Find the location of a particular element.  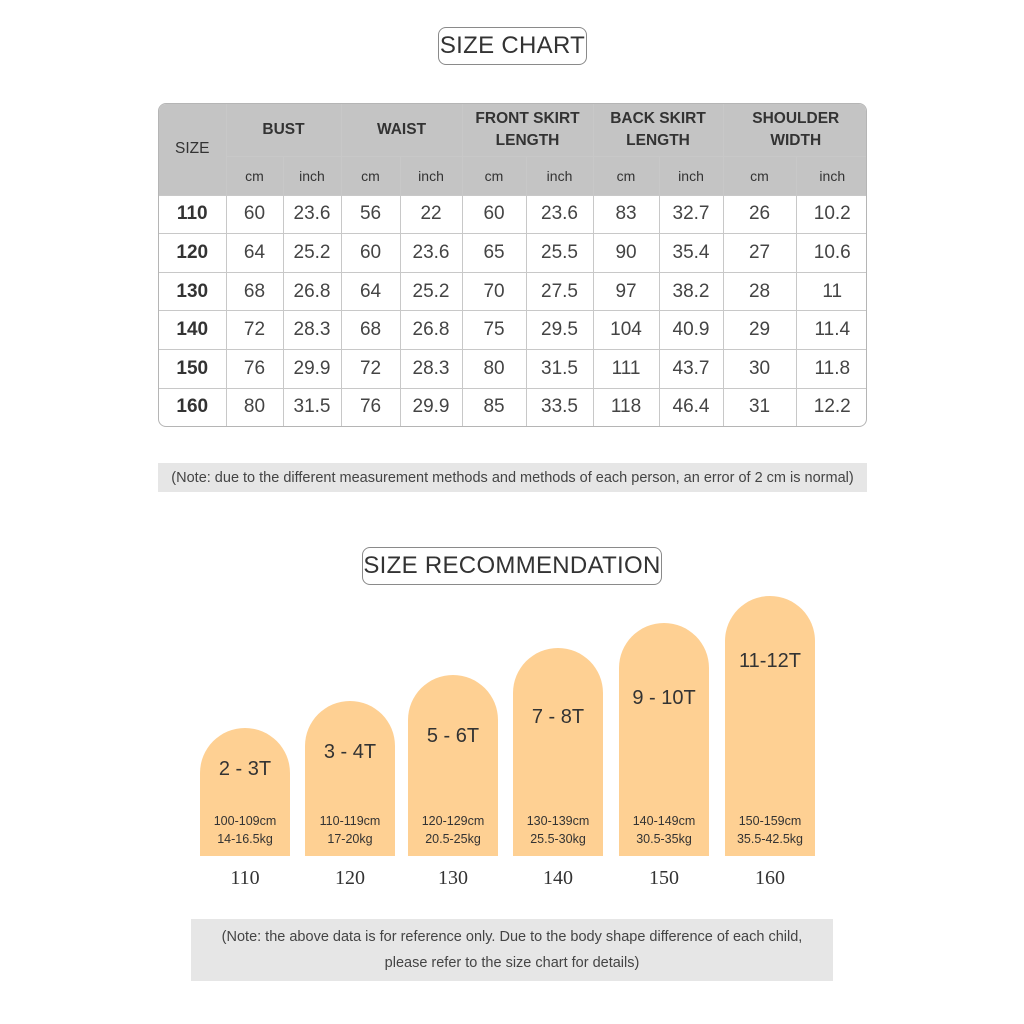

measurement-cell: 33.5 is located at coordinates (559, 406).